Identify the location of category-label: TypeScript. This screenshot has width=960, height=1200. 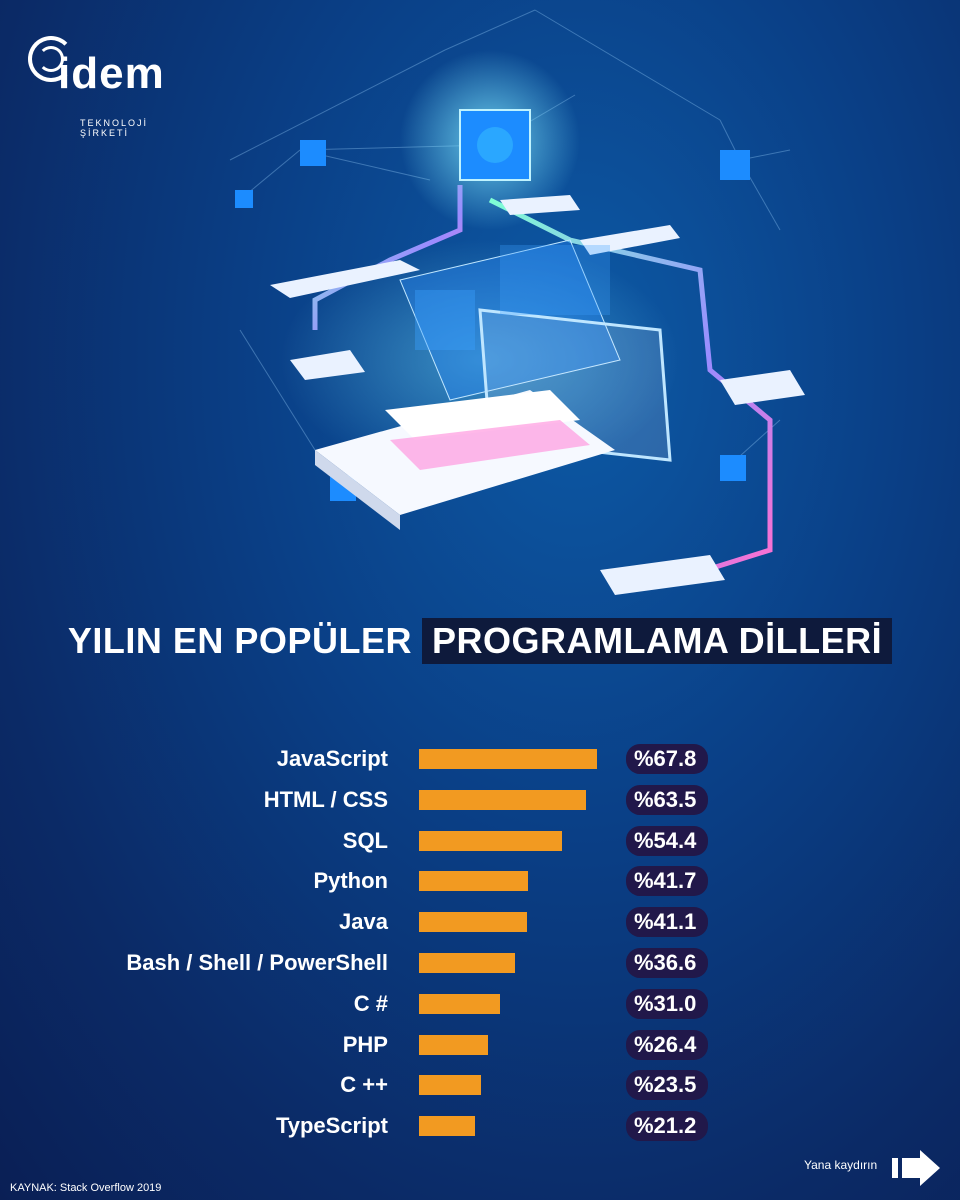
(331, 1126).